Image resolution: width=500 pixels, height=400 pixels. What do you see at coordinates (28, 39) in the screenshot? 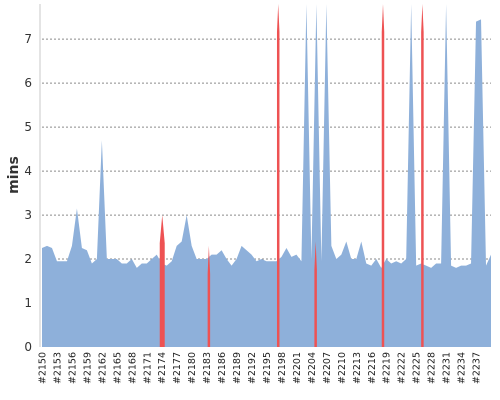
I see `y-tick-label: 7` at bounding box center [28, 39].